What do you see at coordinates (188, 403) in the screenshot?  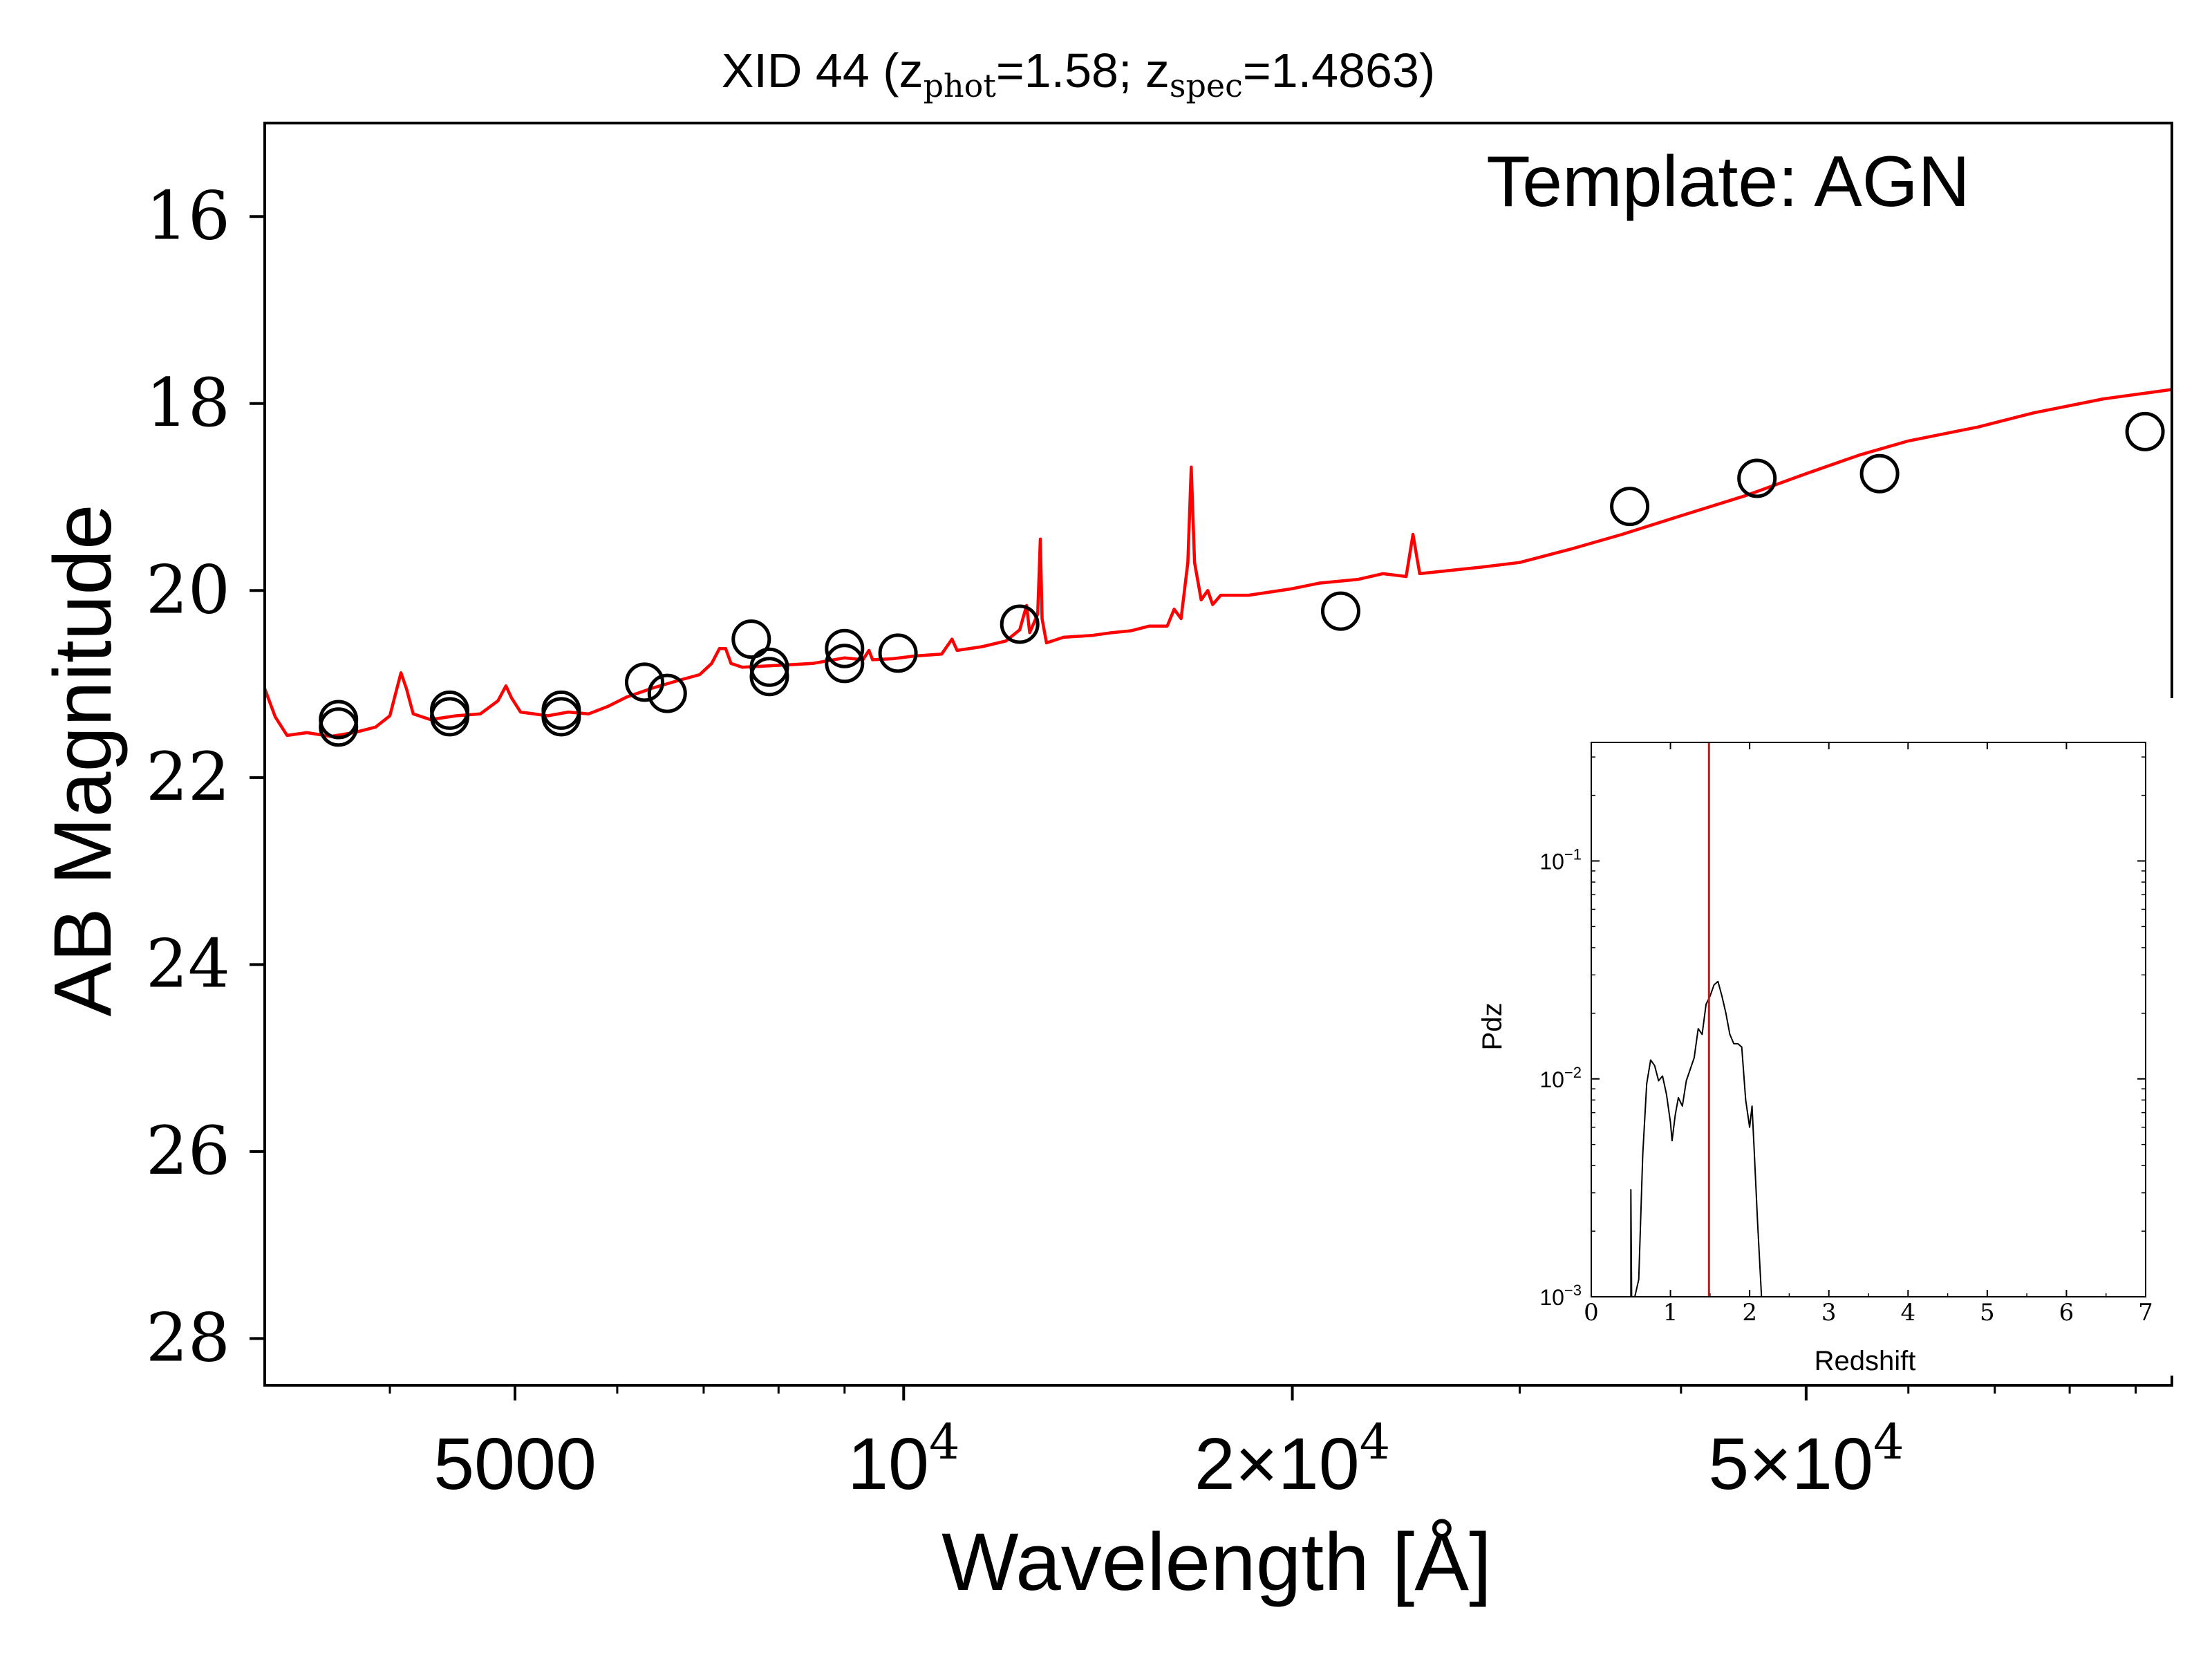 I see `y-tick-label-1: 18` at bounding box center [188, 403].